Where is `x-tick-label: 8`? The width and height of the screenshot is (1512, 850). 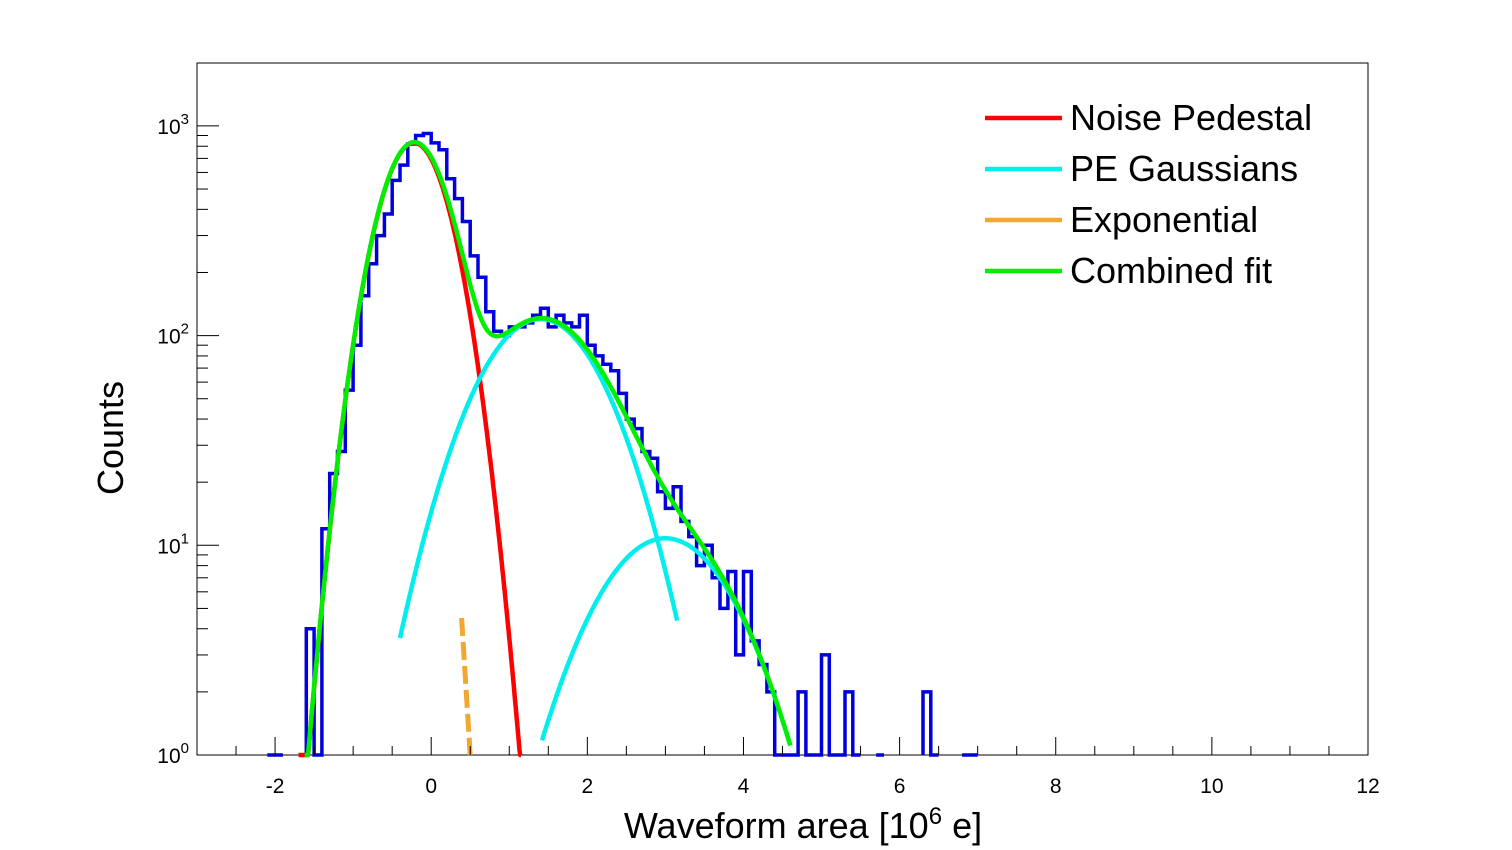 x-tick-label: 8 is located at coordinates (1056, 786).